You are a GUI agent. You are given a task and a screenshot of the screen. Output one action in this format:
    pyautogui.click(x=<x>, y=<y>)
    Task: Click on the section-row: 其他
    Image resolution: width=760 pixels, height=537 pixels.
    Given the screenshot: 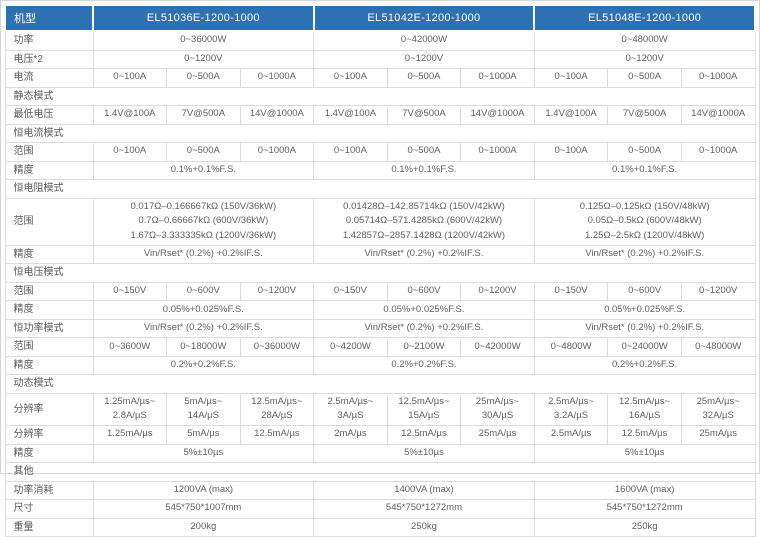 What is the action you would take?
    pyautogui.click(x=380, y=472)
    